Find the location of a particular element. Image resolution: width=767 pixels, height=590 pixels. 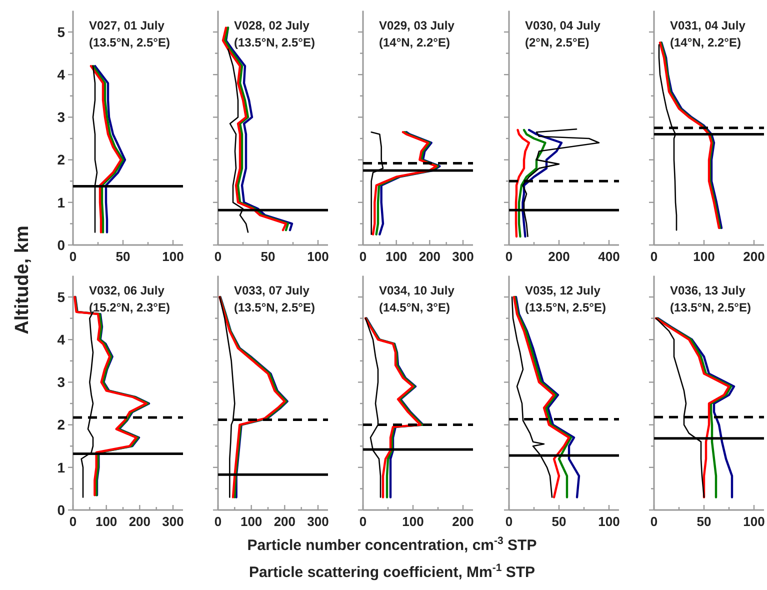

text: V031, 04 July is located at coordinates (708, 25).